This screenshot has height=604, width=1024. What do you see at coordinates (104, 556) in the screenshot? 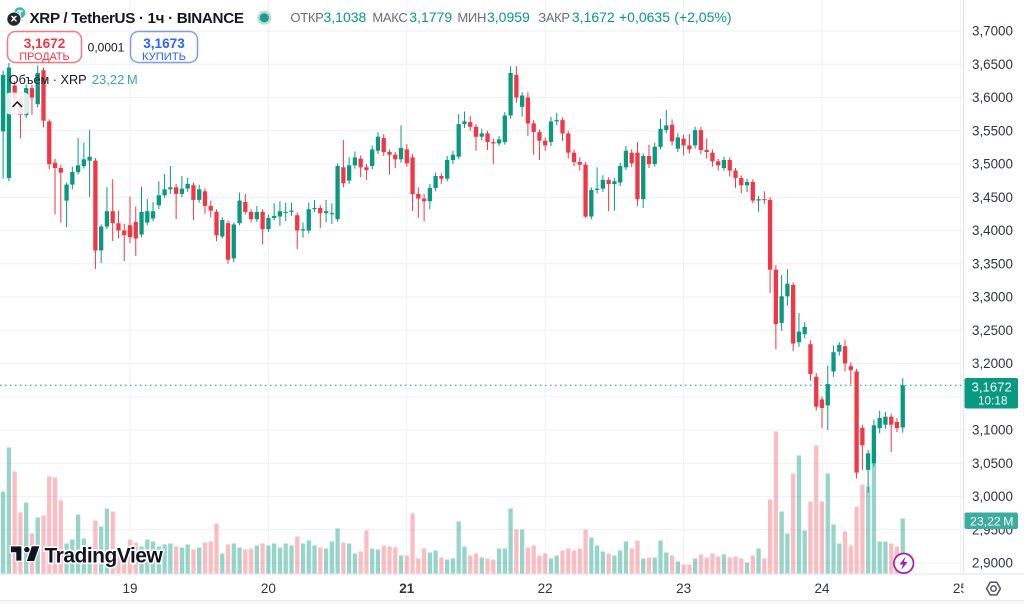
I see `svg-text: TradingView` at bounding box center [104, 556].